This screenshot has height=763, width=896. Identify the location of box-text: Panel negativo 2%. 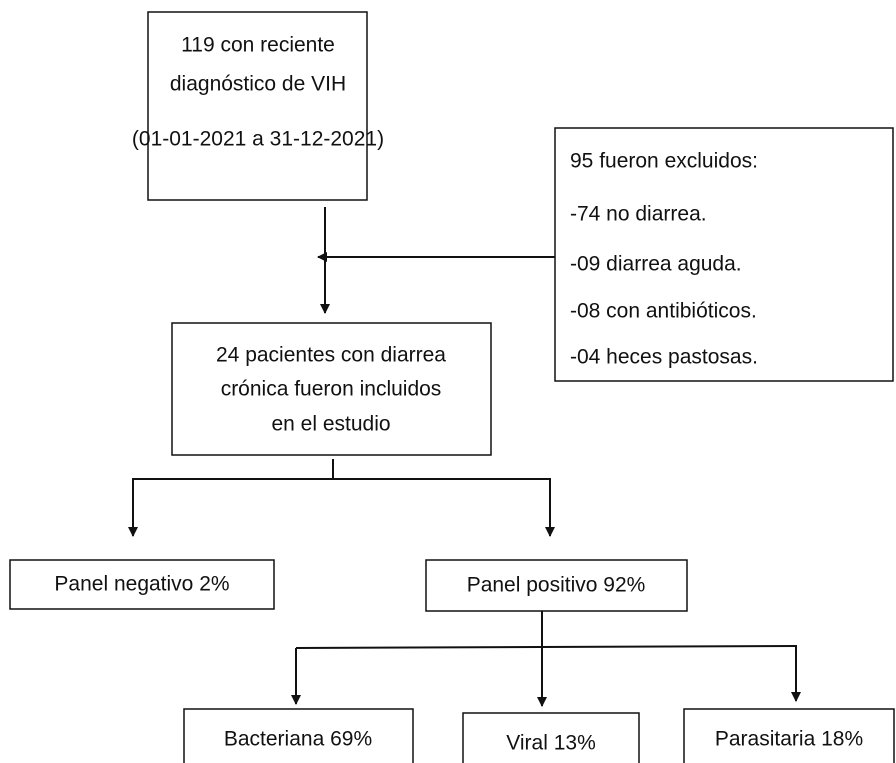
(141, 584).